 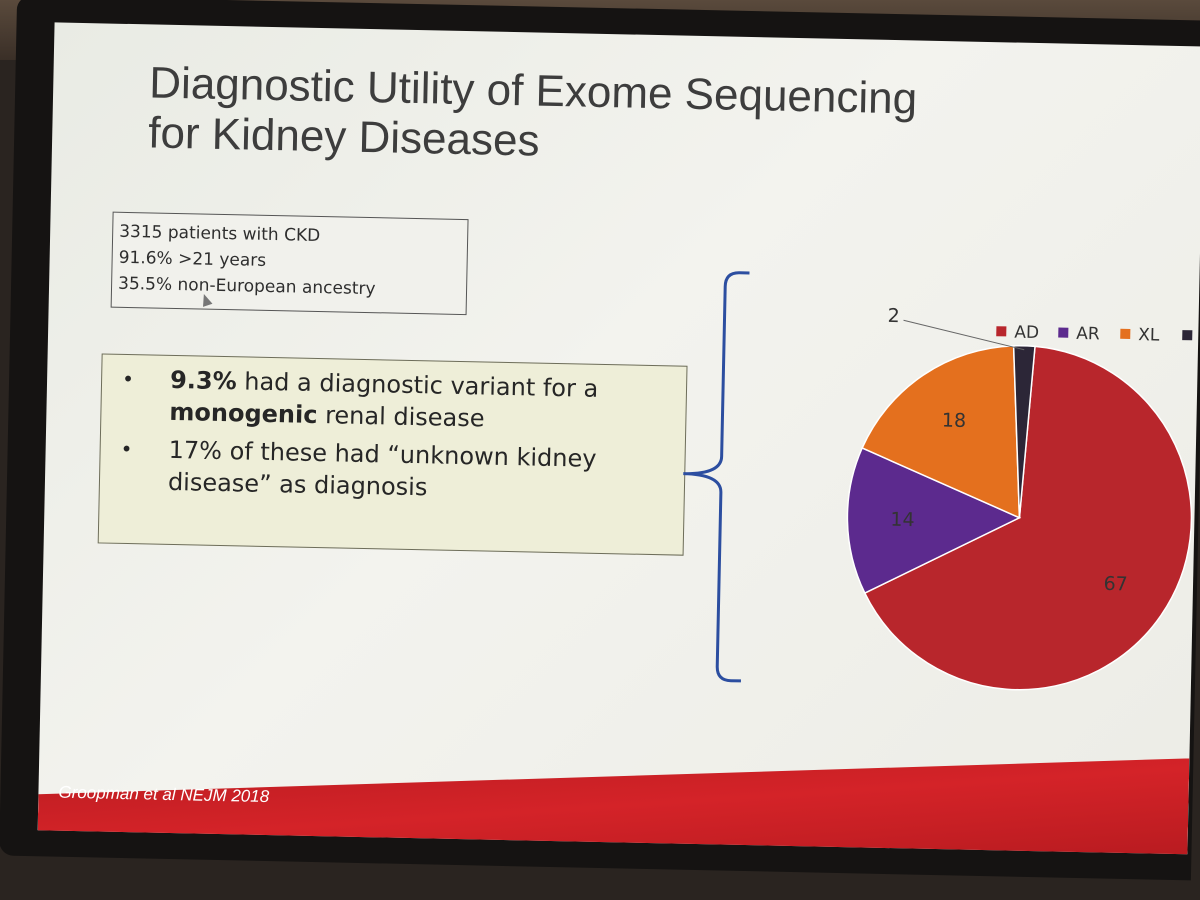 I want to click on legend-item-ad: AD, so click(x=1017, y=333).